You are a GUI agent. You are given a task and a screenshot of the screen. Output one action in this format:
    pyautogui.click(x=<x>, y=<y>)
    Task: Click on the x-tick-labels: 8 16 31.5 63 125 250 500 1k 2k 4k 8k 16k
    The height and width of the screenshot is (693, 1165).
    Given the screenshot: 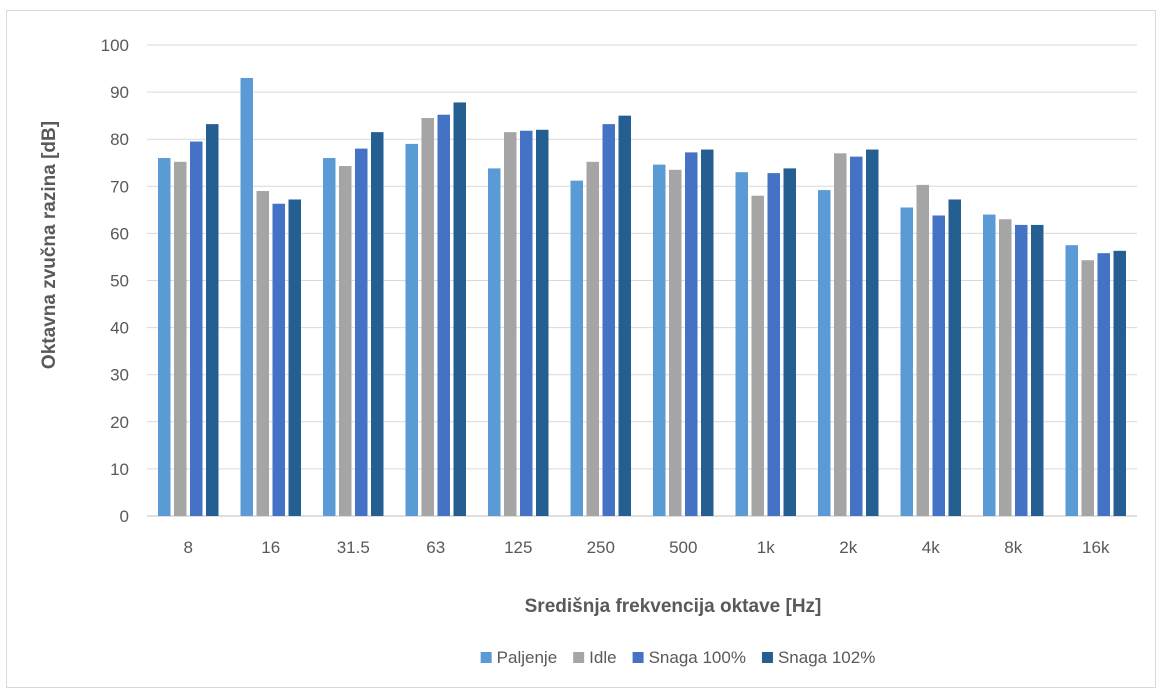 What is the action you would take?
    pyautogui.click(x=647, y=547)
    